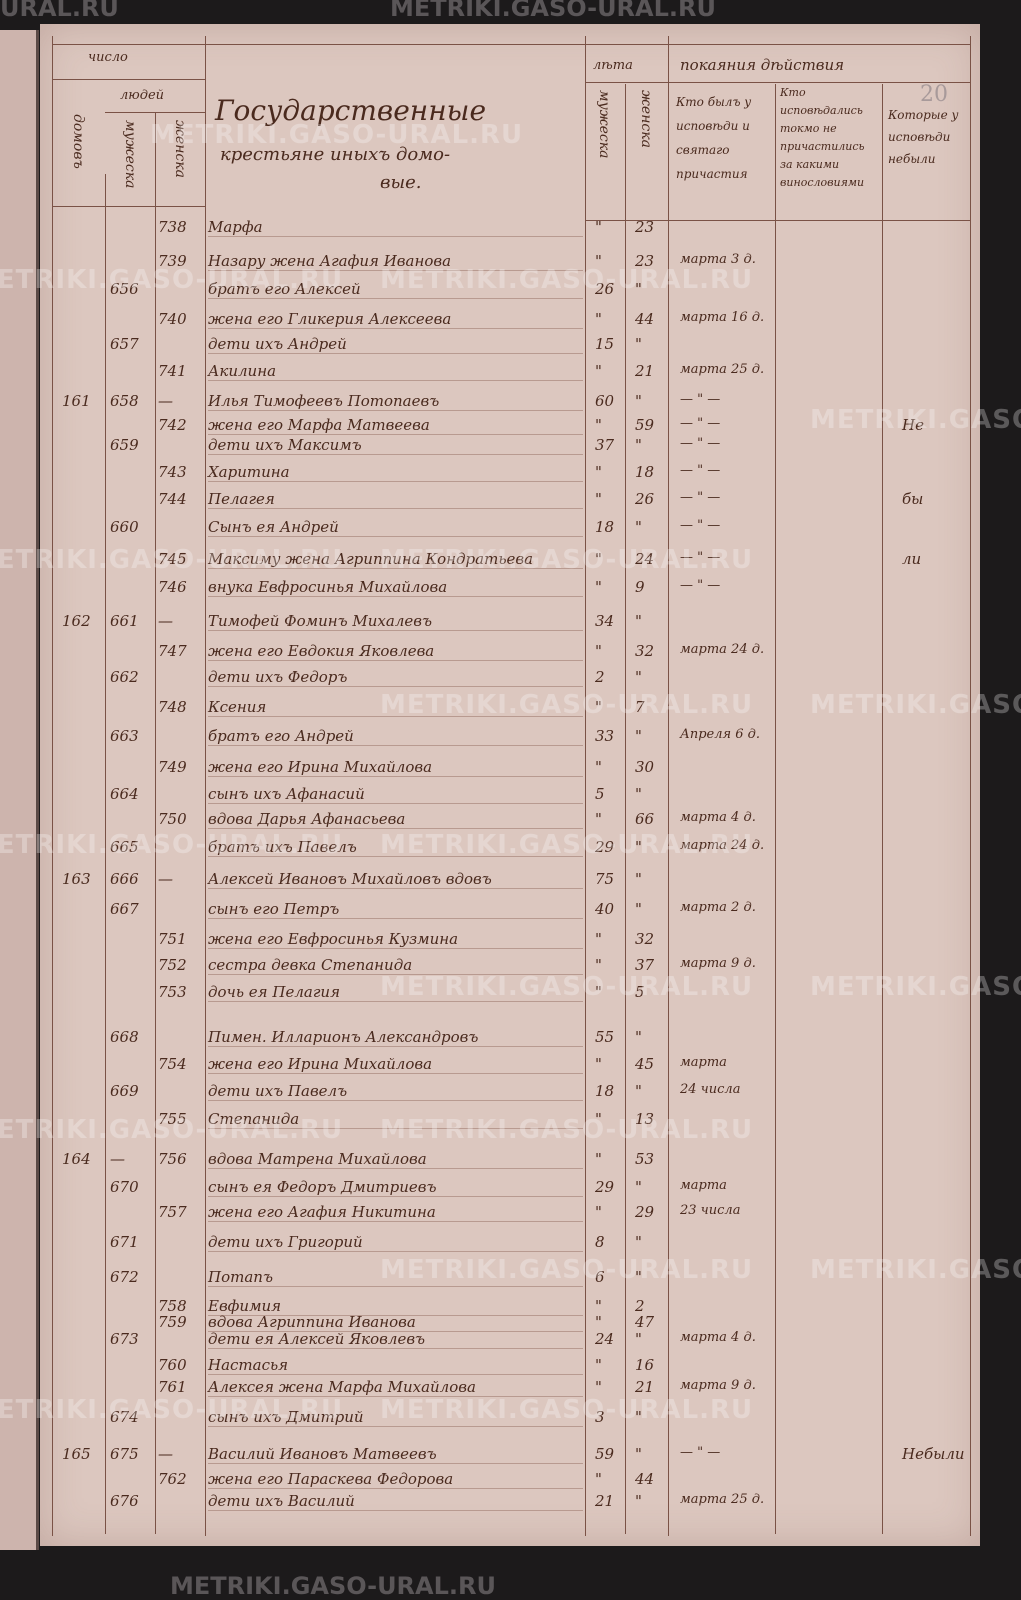 The image size is (1021, 1600). I want to click on person-name: братъ ихъ Павелъ, so click(282, 847).